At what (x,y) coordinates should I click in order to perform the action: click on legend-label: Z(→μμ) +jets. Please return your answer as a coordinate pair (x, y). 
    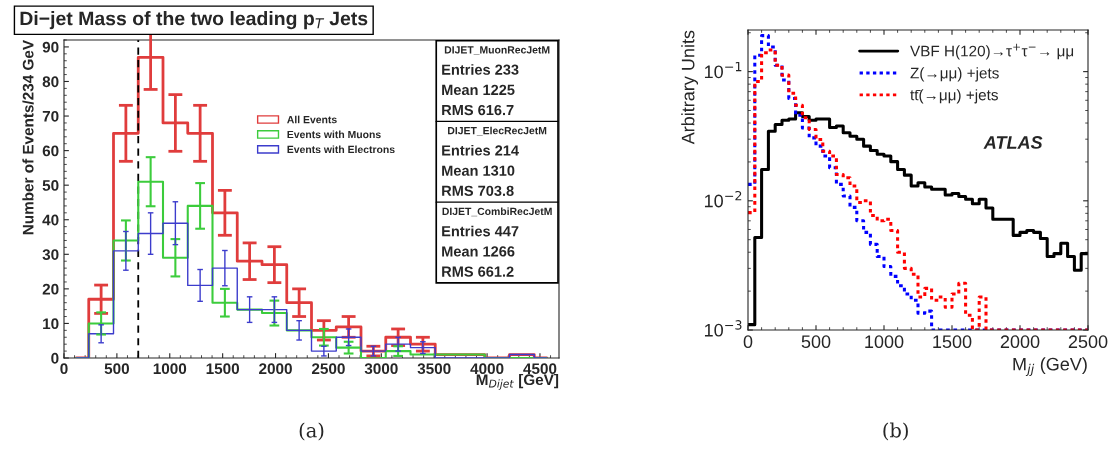
    Looking at the image, I should click on (954, 74).